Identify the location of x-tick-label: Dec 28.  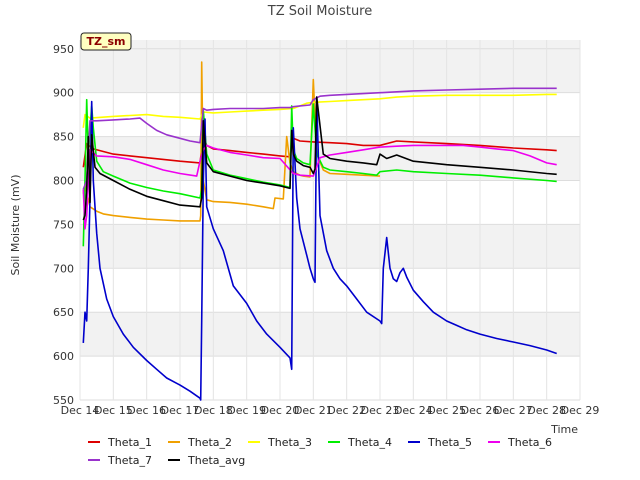
(546, 410).